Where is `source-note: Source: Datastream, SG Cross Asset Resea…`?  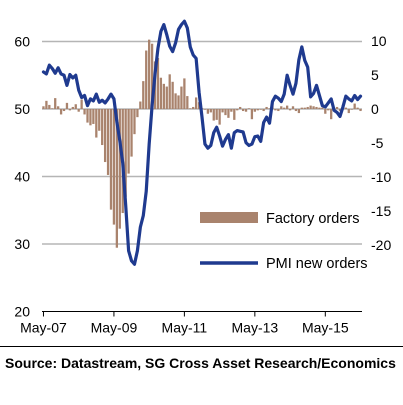
source-note: Source: Datastream, SG Cross Asset Resea… is located at coordinates (200, 363).